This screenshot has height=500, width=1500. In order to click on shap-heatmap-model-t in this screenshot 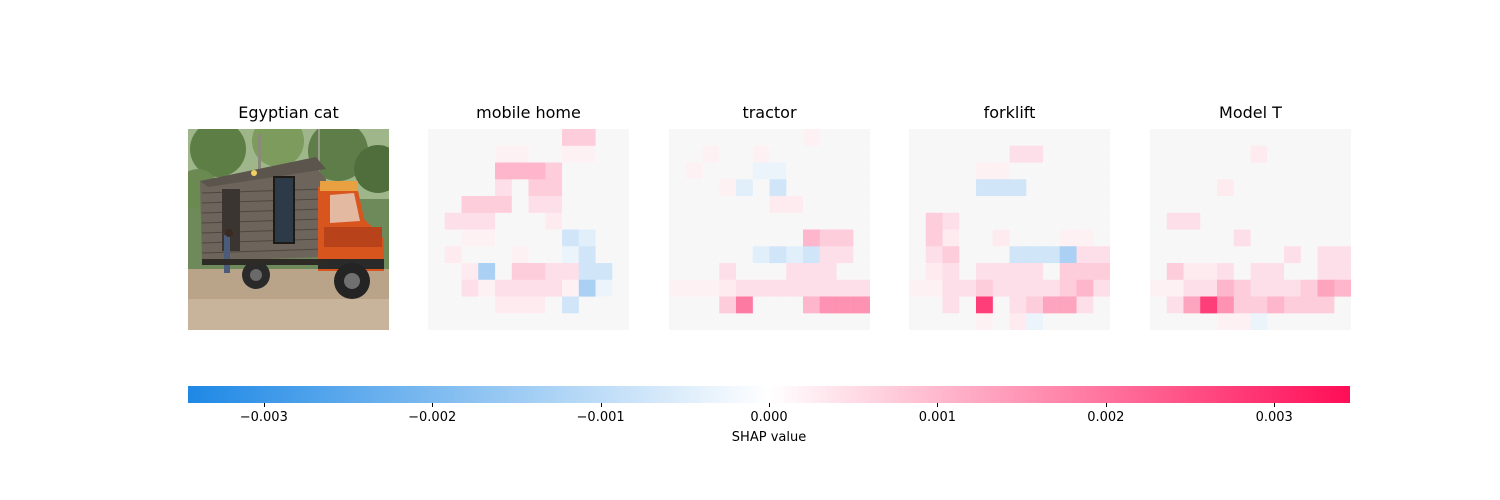, I will do `click(1250, 229)`.